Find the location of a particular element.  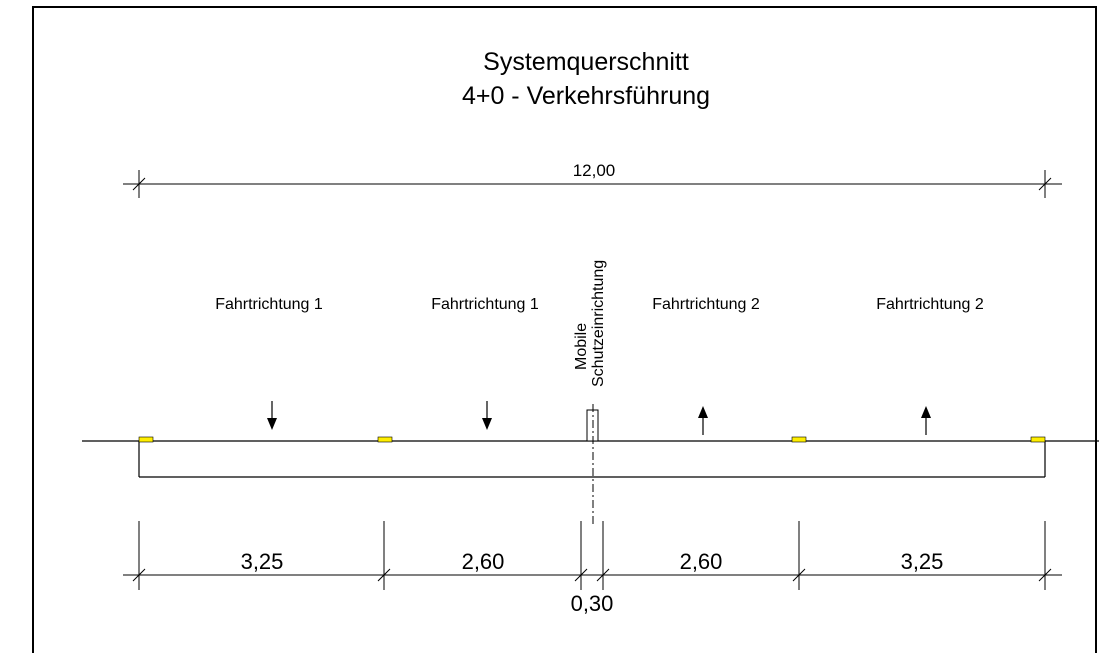

lane-dimension-chain: 3,25 2,60 2,60 3,25 0,30 is located at coordinates (592, 568).